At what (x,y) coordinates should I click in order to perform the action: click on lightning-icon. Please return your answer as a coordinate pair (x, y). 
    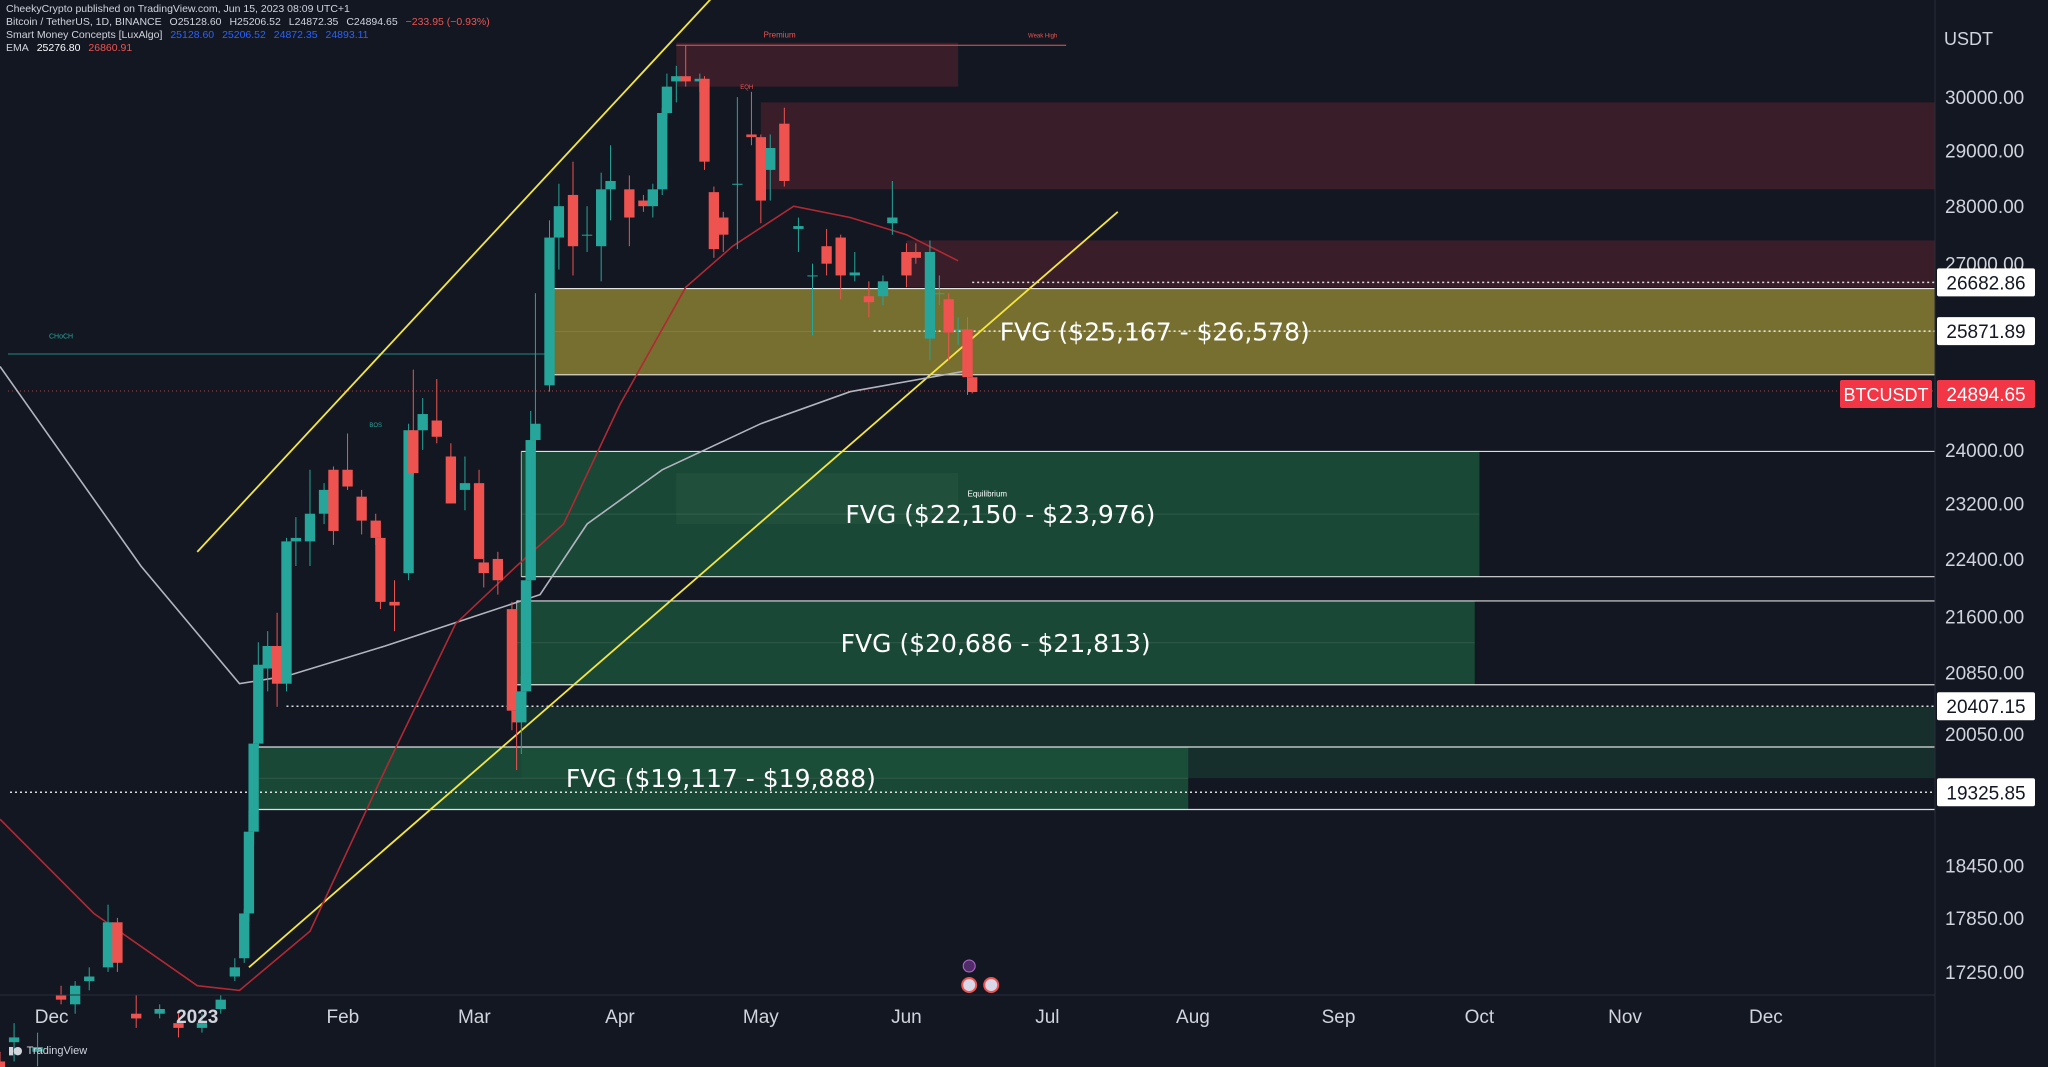
    Looking at the image, I should click on (969, 966).